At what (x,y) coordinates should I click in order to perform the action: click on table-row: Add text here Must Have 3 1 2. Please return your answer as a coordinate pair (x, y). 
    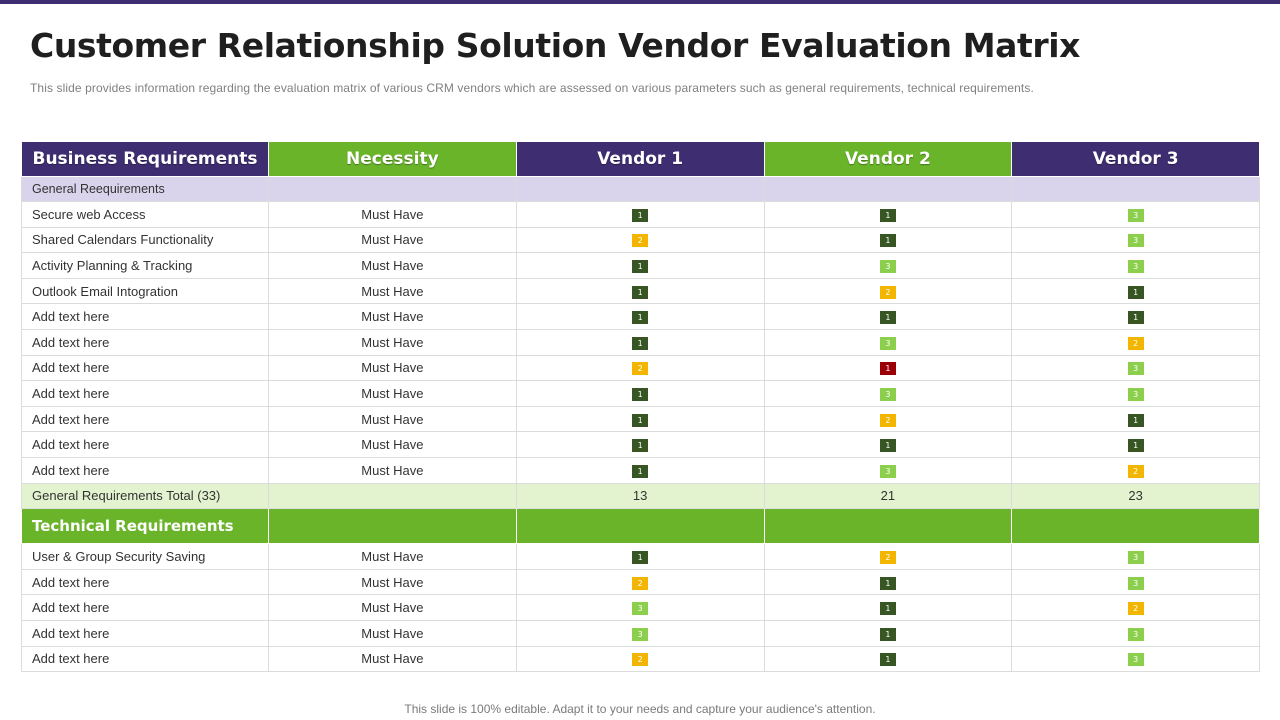
    Looking at the image, I should click on (640, 607).